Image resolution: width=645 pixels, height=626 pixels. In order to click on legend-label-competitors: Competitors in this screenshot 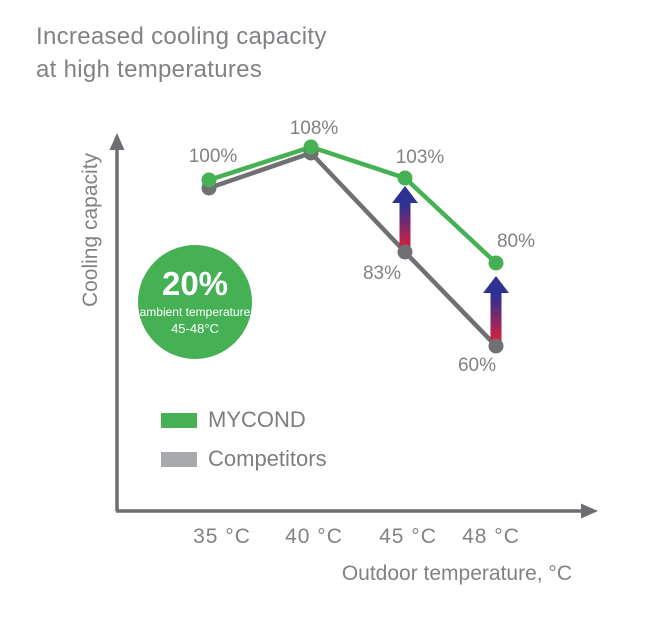, I will do `click(267, 458)`.